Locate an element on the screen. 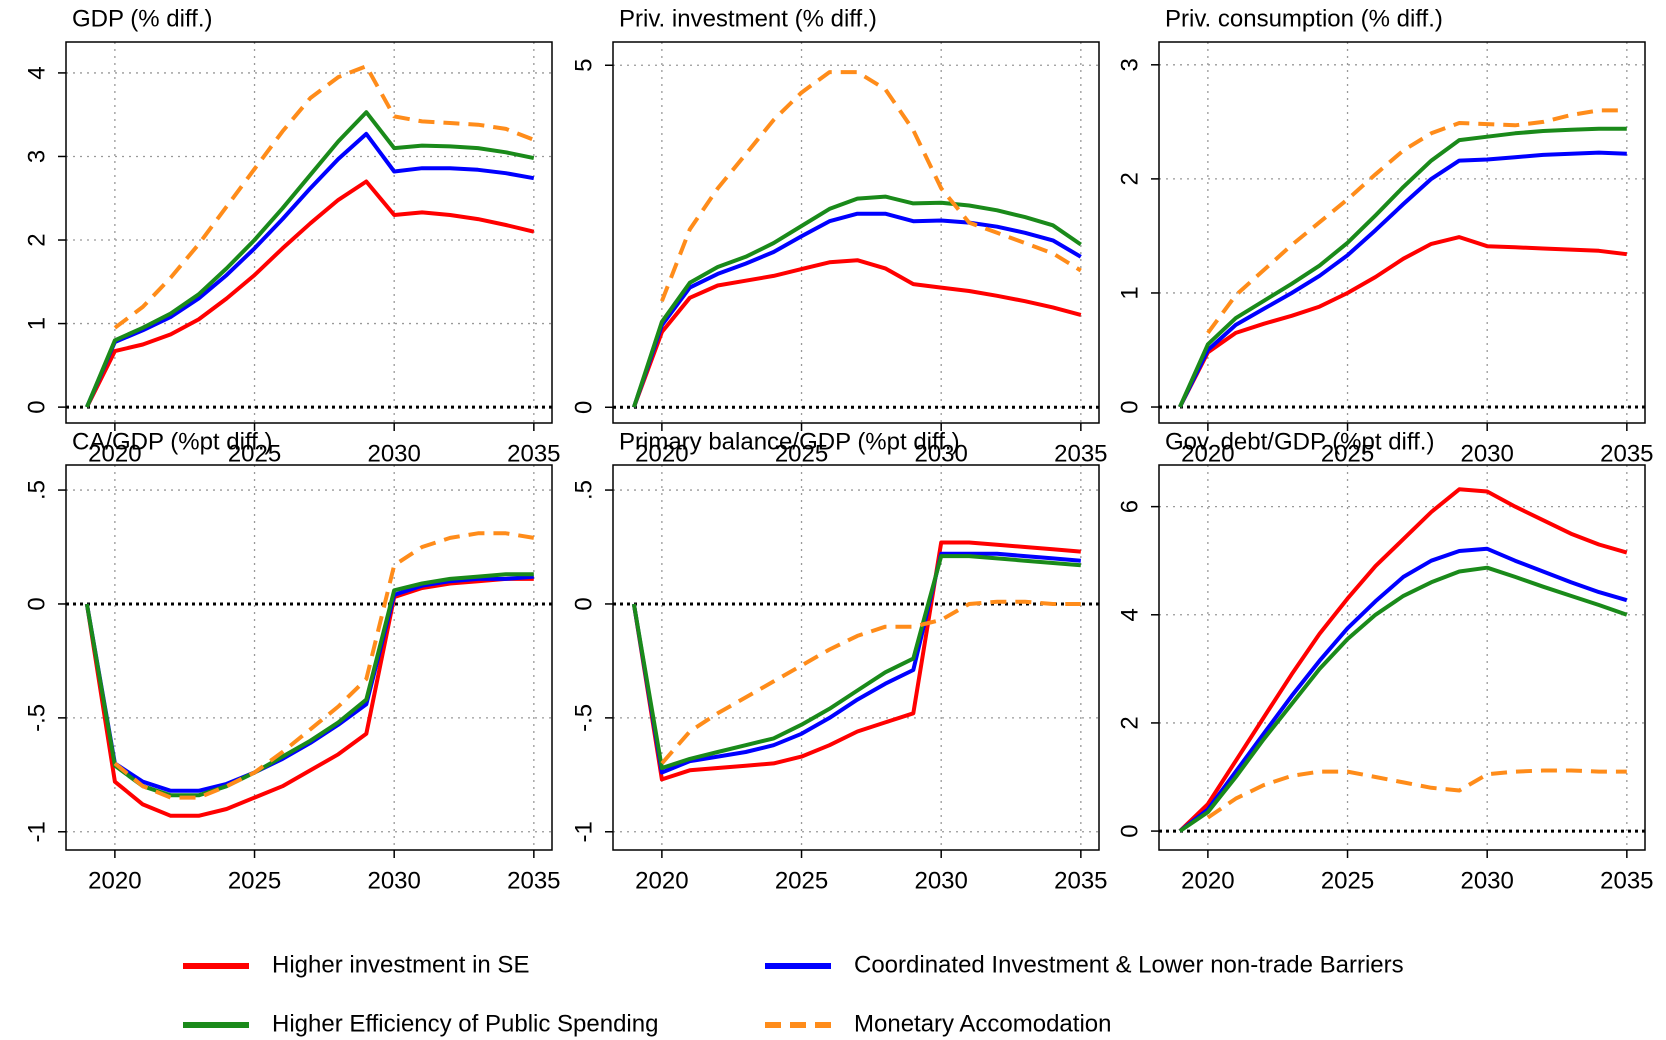 The image size is (1666, 1040). panel-title: Primary balance/GDP (%pt diff.) is located at coordinates (789, 441).